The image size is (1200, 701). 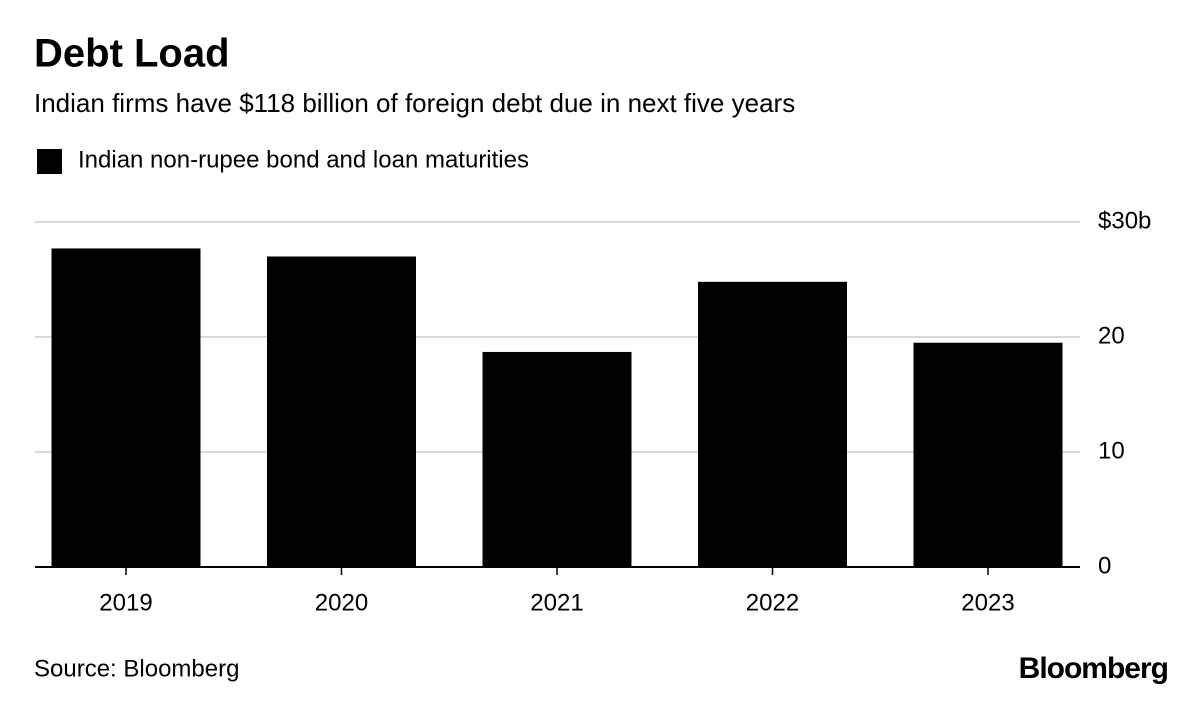 What do you see at coordinates (49, 161) in the screenshot?
I see `legend-swatch` at bounding box center [49, 161].